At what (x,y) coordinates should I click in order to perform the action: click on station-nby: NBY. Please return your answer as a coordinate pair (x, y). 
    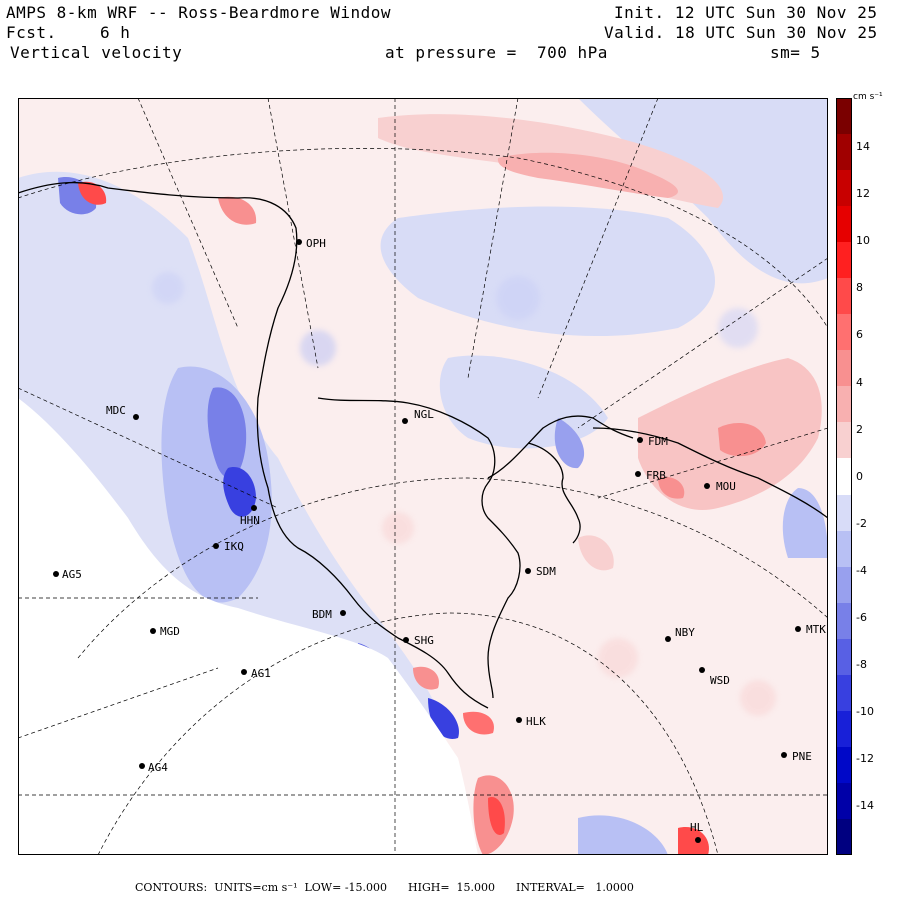
    Looking at the image, I should click on (680, 634).